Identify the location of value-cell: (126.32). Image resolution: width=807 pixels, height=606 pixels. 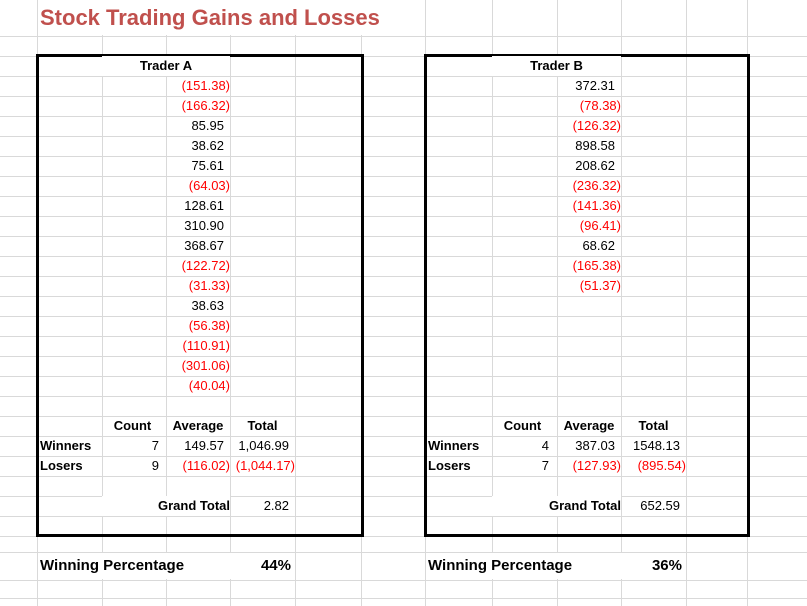
(596, 125).